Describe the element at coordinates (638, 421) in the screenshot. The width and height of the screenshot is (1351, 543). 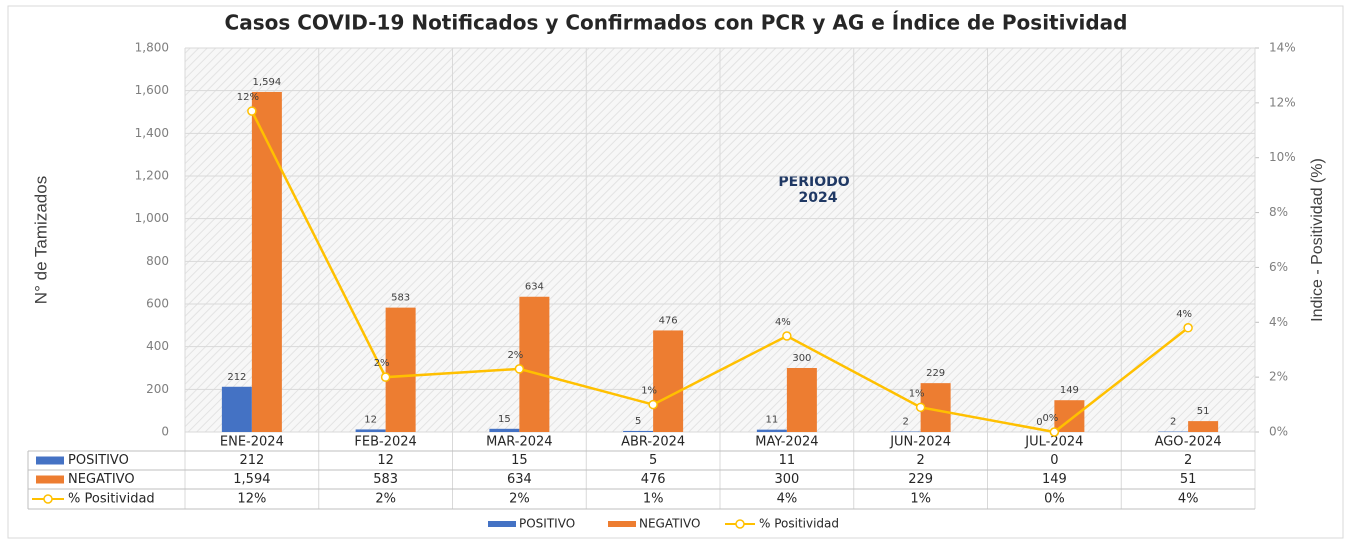
I see `data-label: 5` at that location.